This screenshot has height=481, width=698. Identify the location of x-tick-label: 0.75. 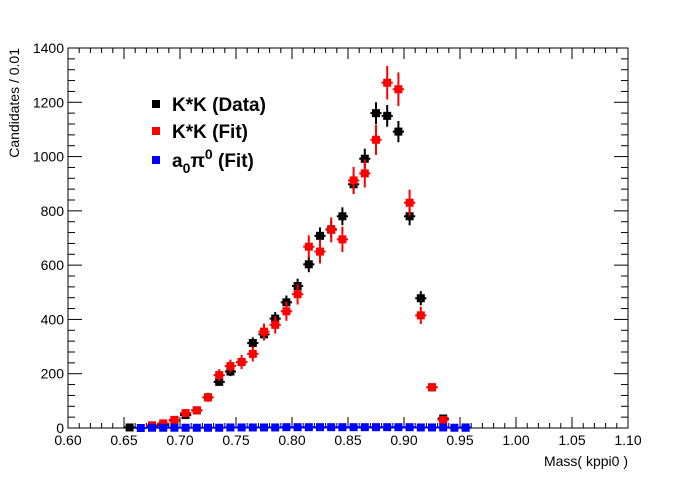
(235, 440).